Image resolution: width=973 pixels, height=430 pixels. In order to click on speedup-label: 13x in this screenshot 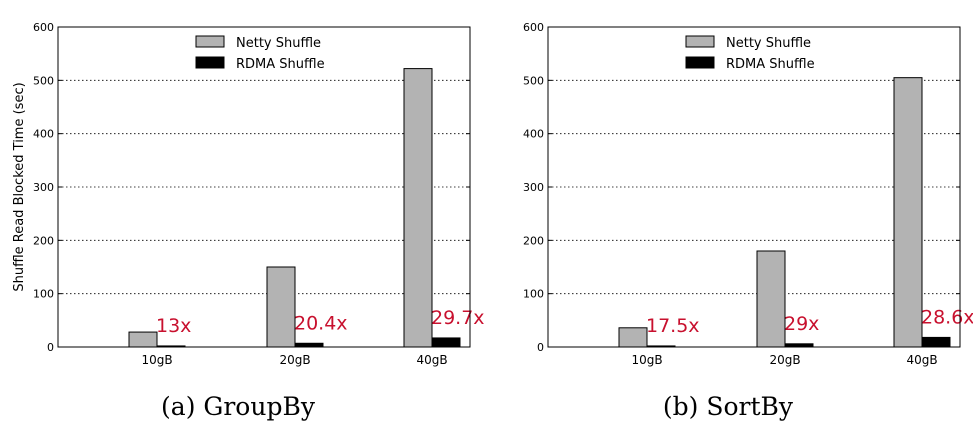, I will do `click(173, 326)`.